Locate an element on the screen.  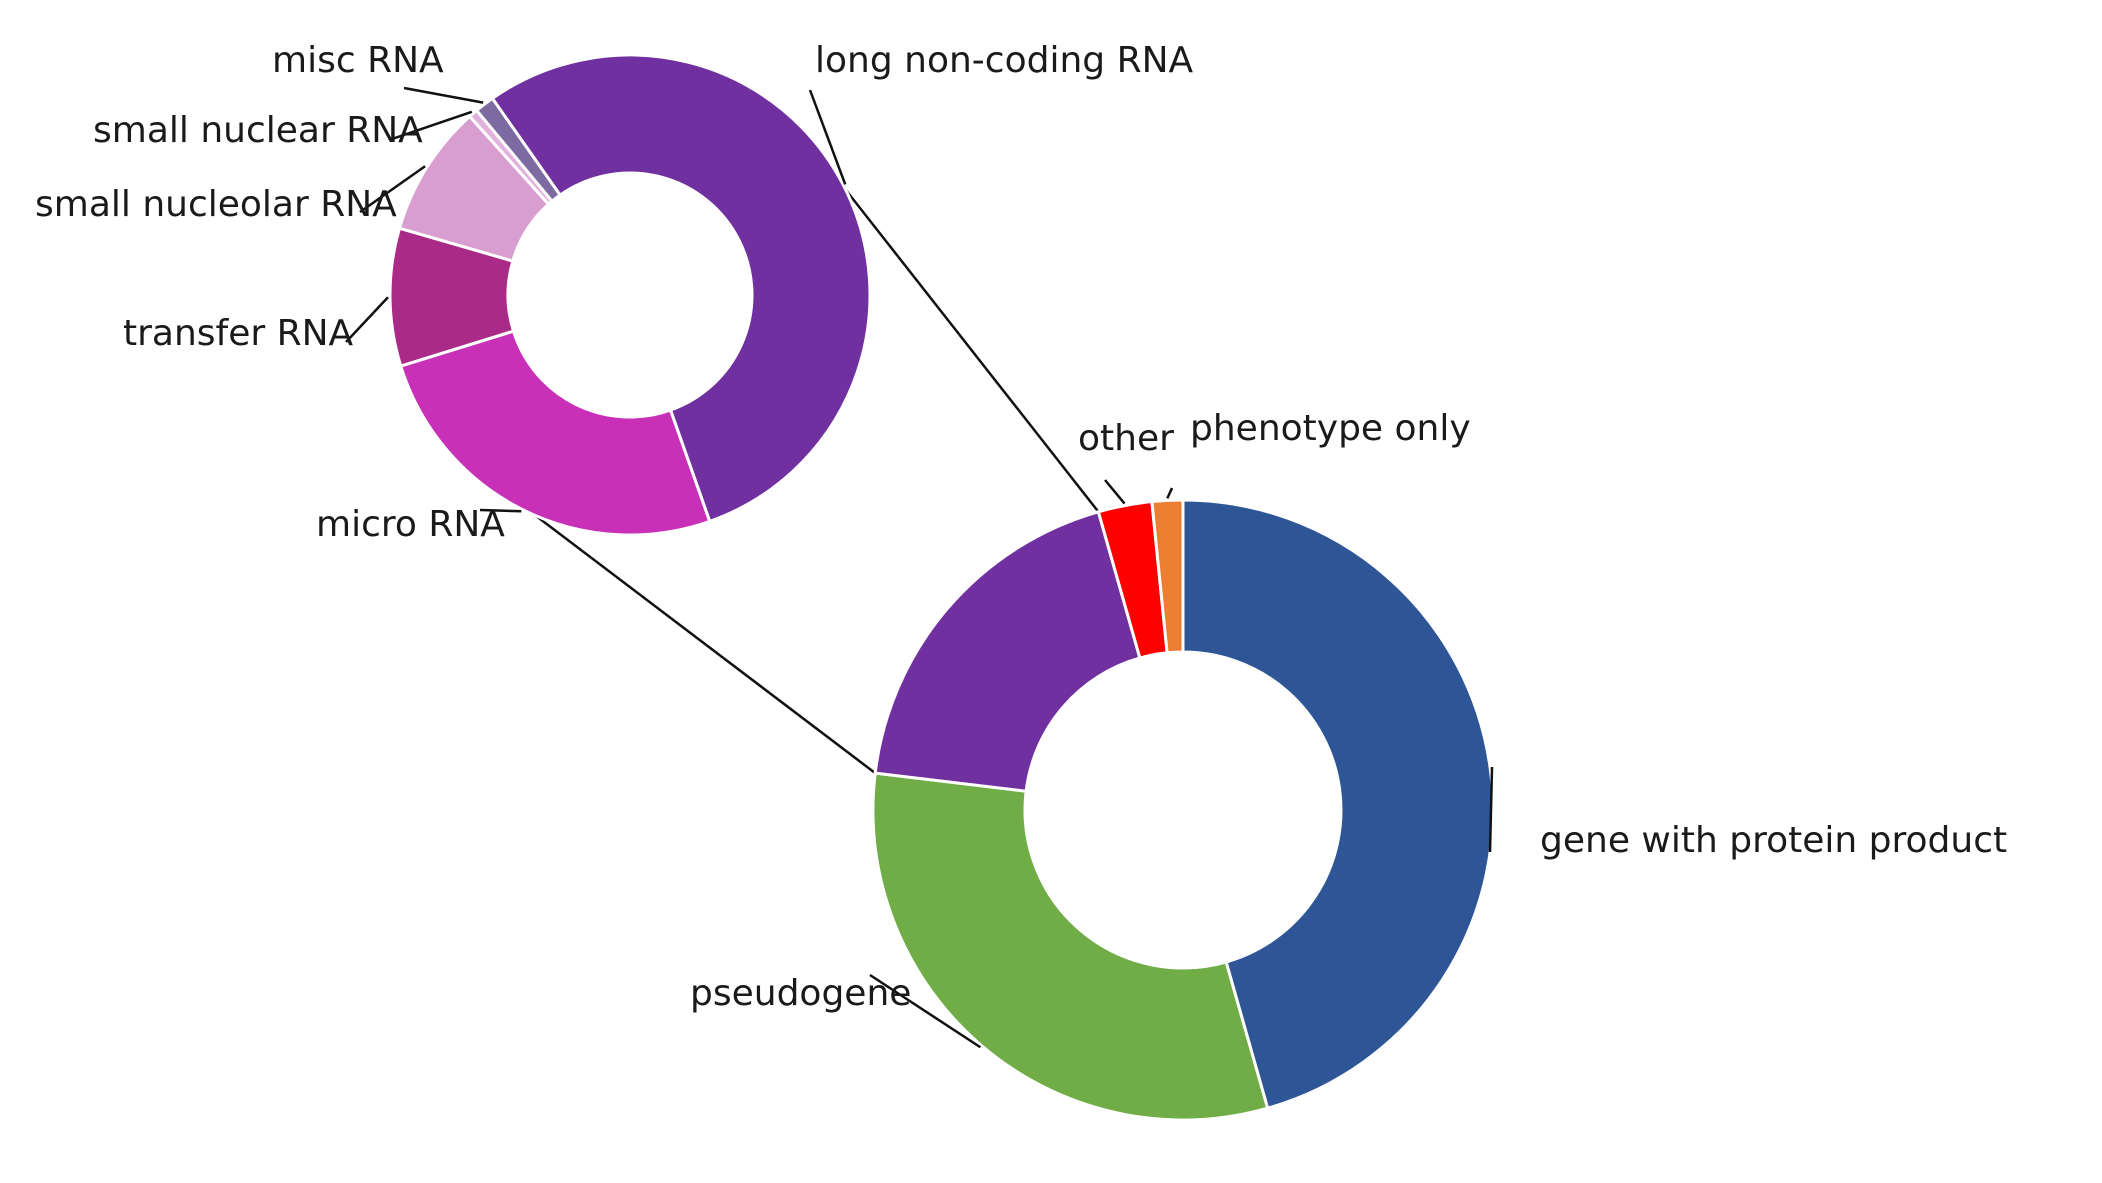
slice-long-non-coding-rna is located at coordinates (681, 288).